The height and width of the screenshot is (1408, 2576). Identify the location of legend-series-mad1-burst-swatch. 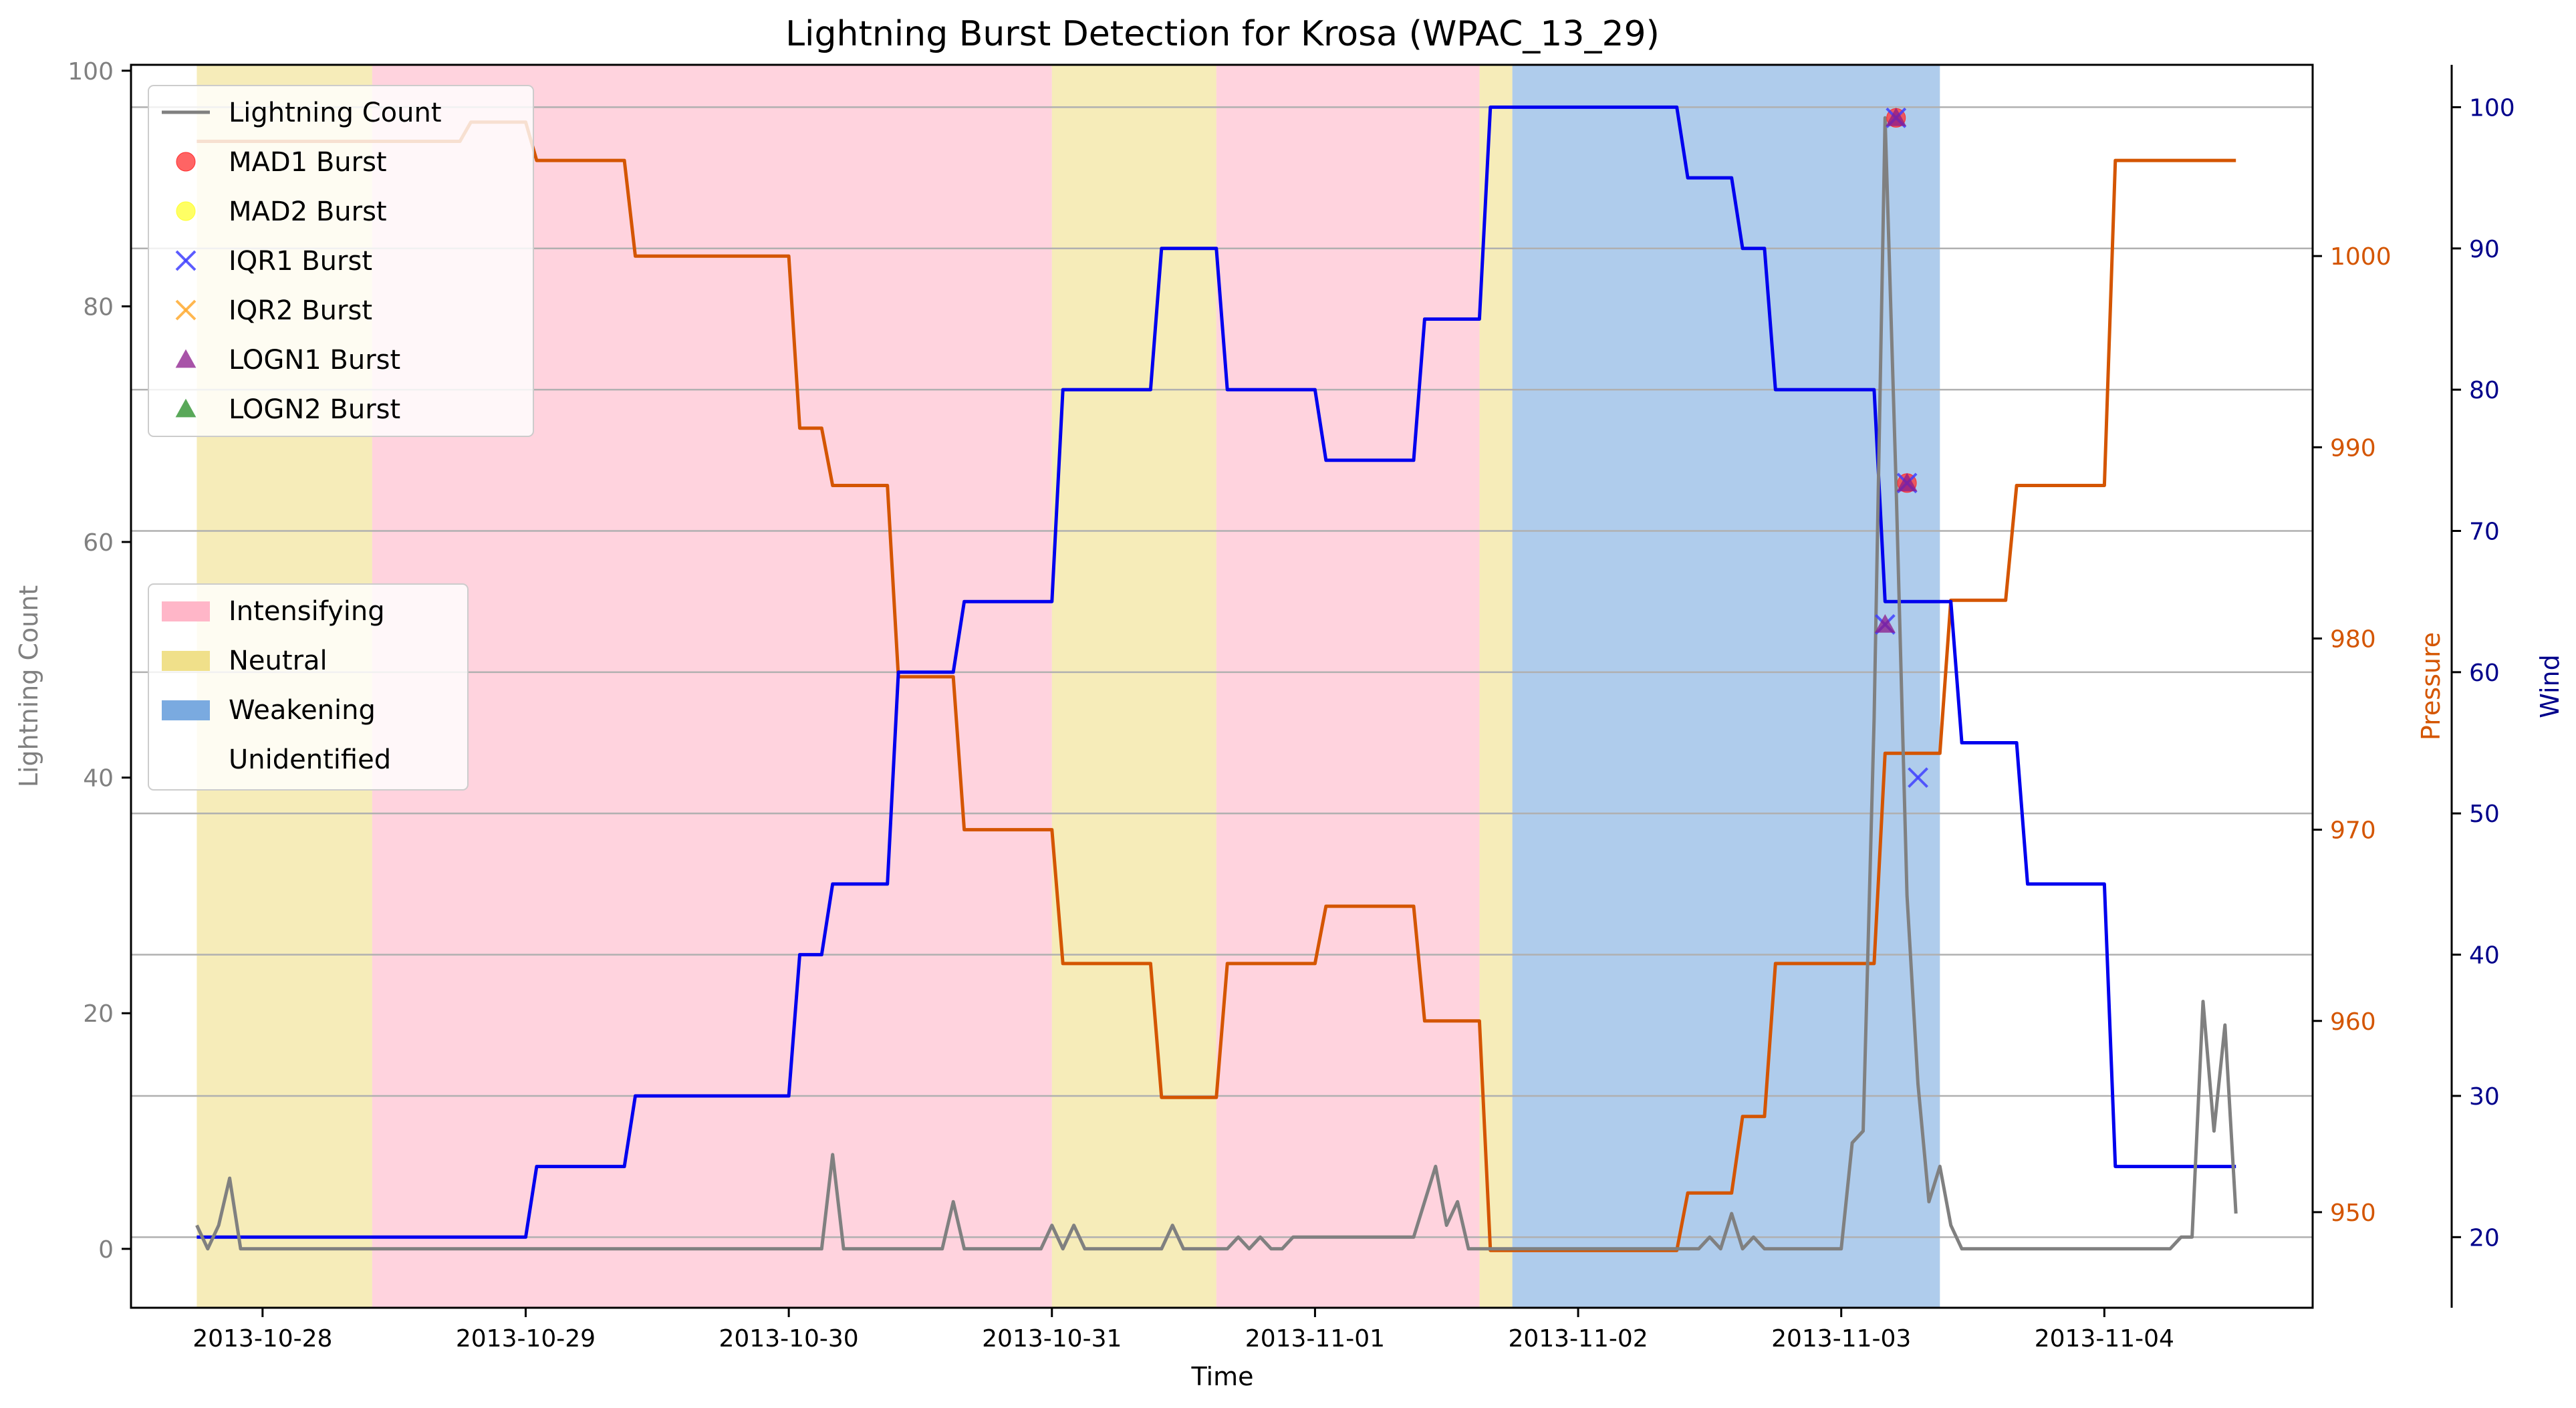
(186, 162).